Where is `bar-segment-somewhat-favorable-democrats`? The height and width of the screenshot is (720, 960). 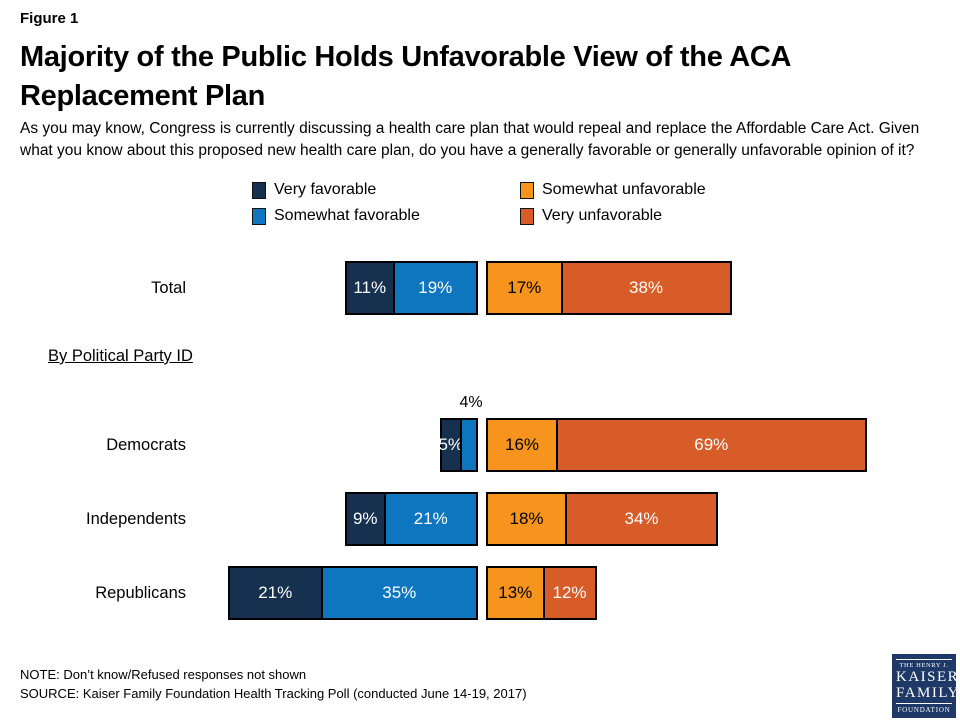
bar-segment-somewhat-favorable-democrats is located at coordinates (469, 445).